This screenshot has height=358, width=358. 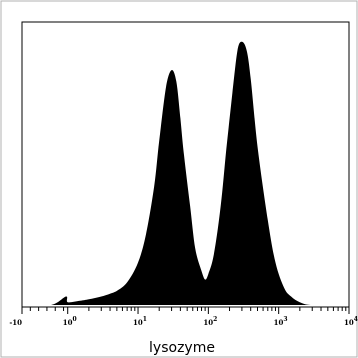 What do you see at coordinates (210, 321) in the screenshot?
I see `x-tick-label: 10²` at bounding box center [210, 321].